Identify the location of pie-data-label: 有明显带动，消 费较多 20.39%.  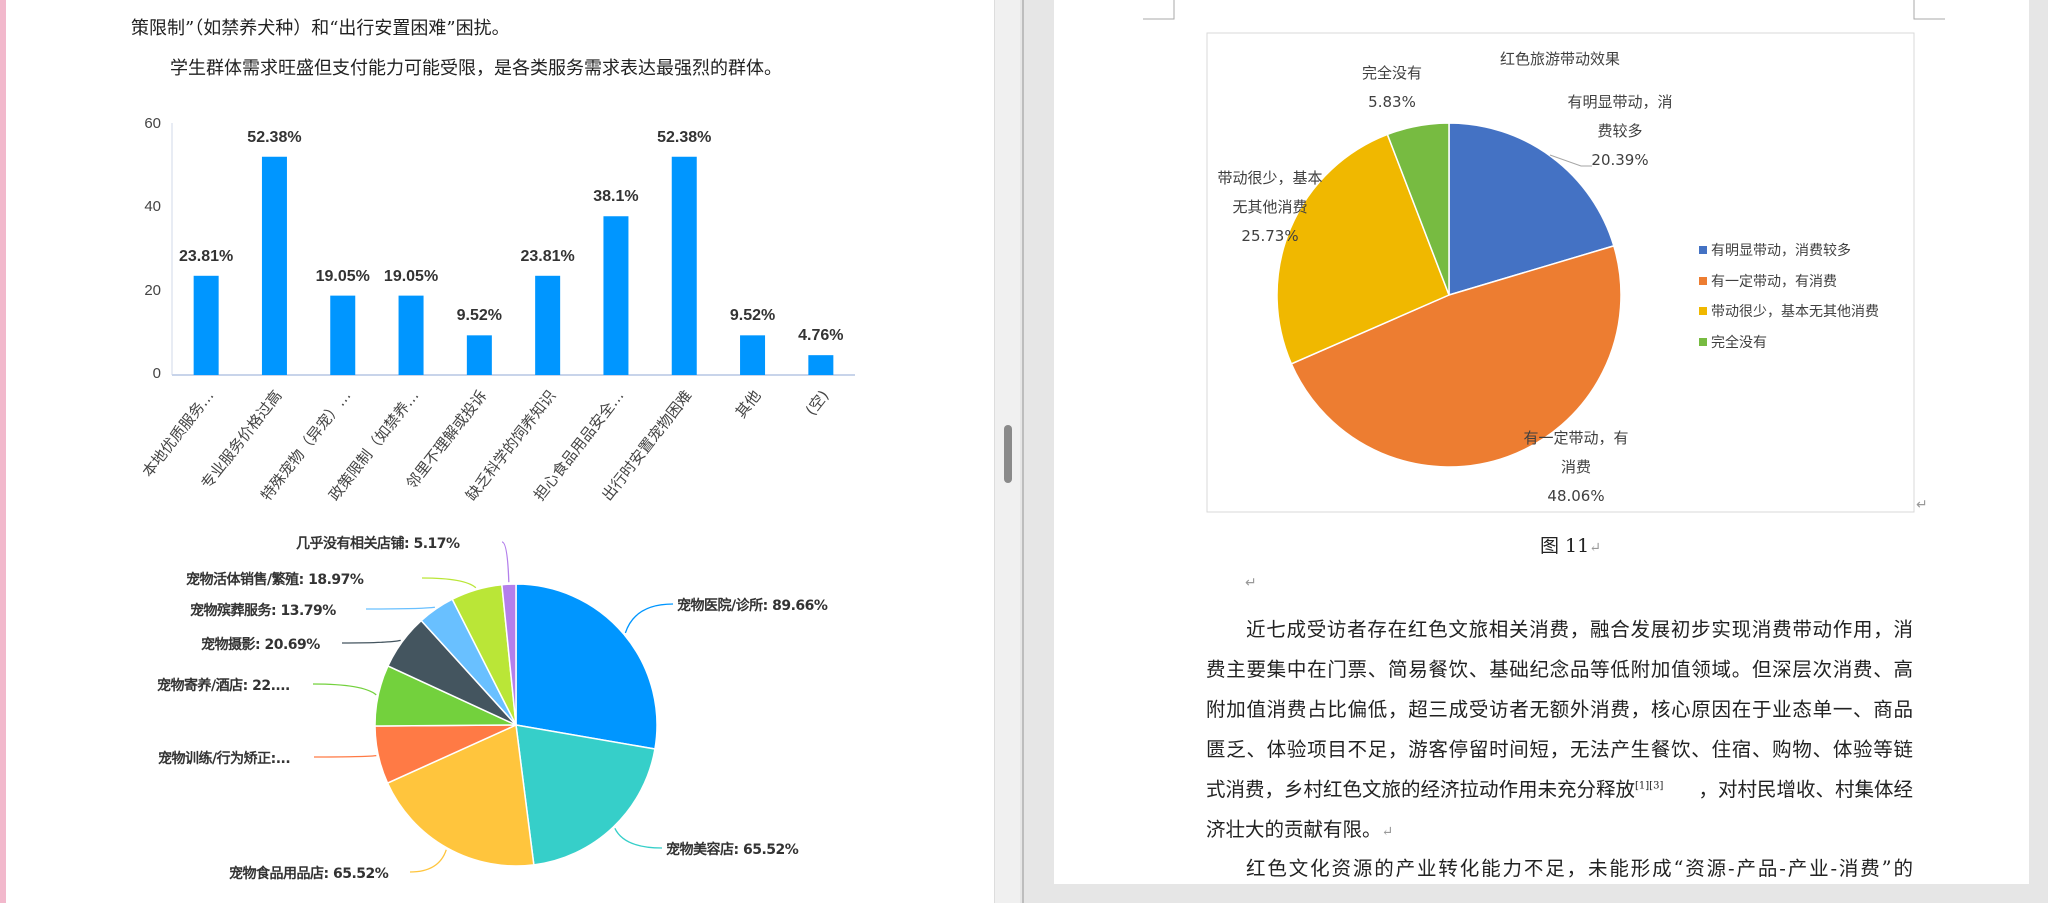
(1619, 131).